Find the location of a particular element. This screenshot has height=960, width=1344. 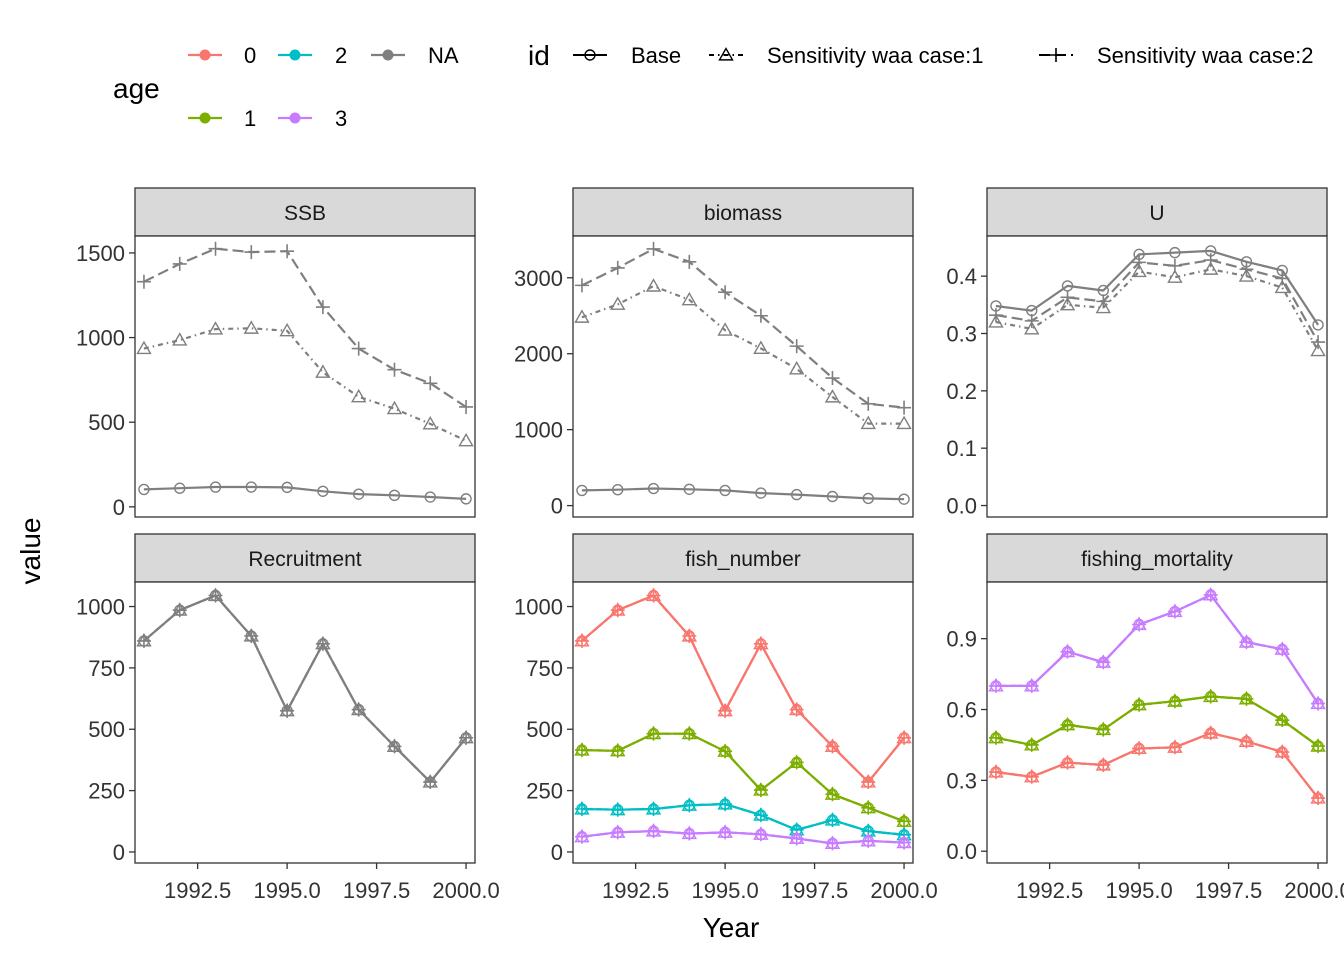

x-tick-label: 1997.5 is located at coordinates (1228, 890).